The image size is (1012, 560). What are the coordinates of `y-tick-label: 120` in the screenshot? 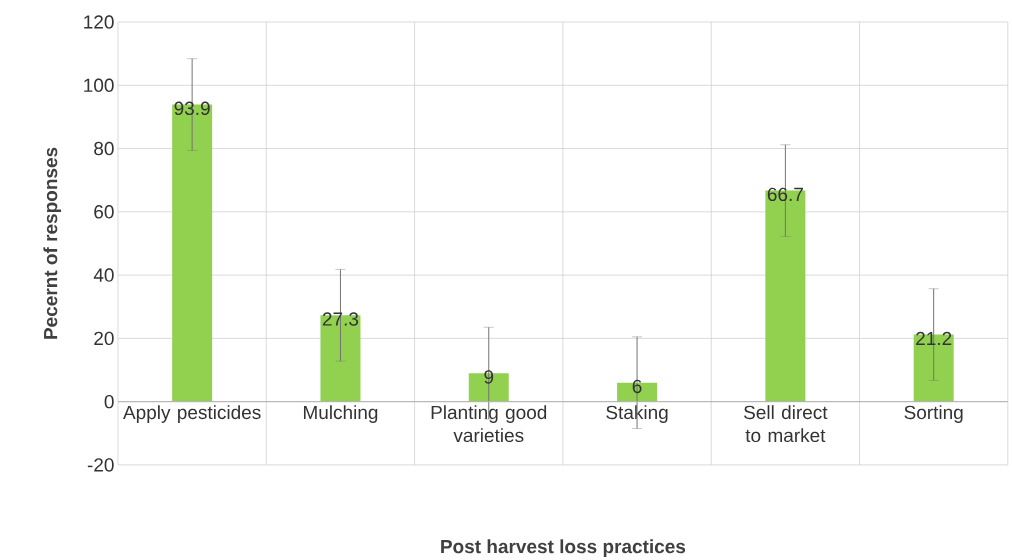 It's located at (99, 22).